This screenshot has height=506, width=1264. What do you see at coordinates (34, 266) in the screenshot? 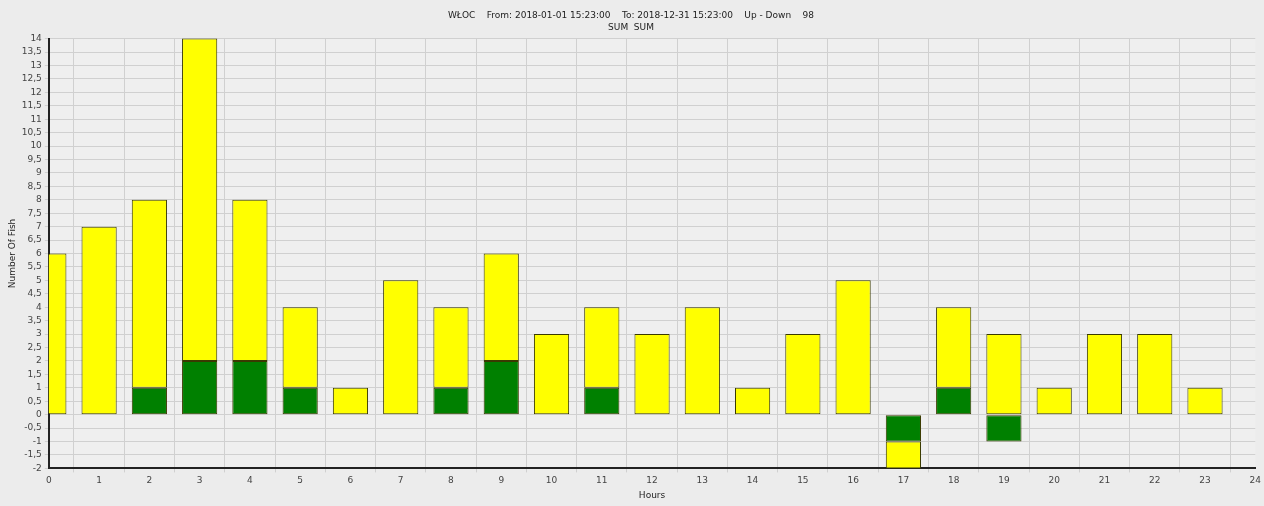
I see `y-tick-label: 5,5` at bounding box center [34, 266].